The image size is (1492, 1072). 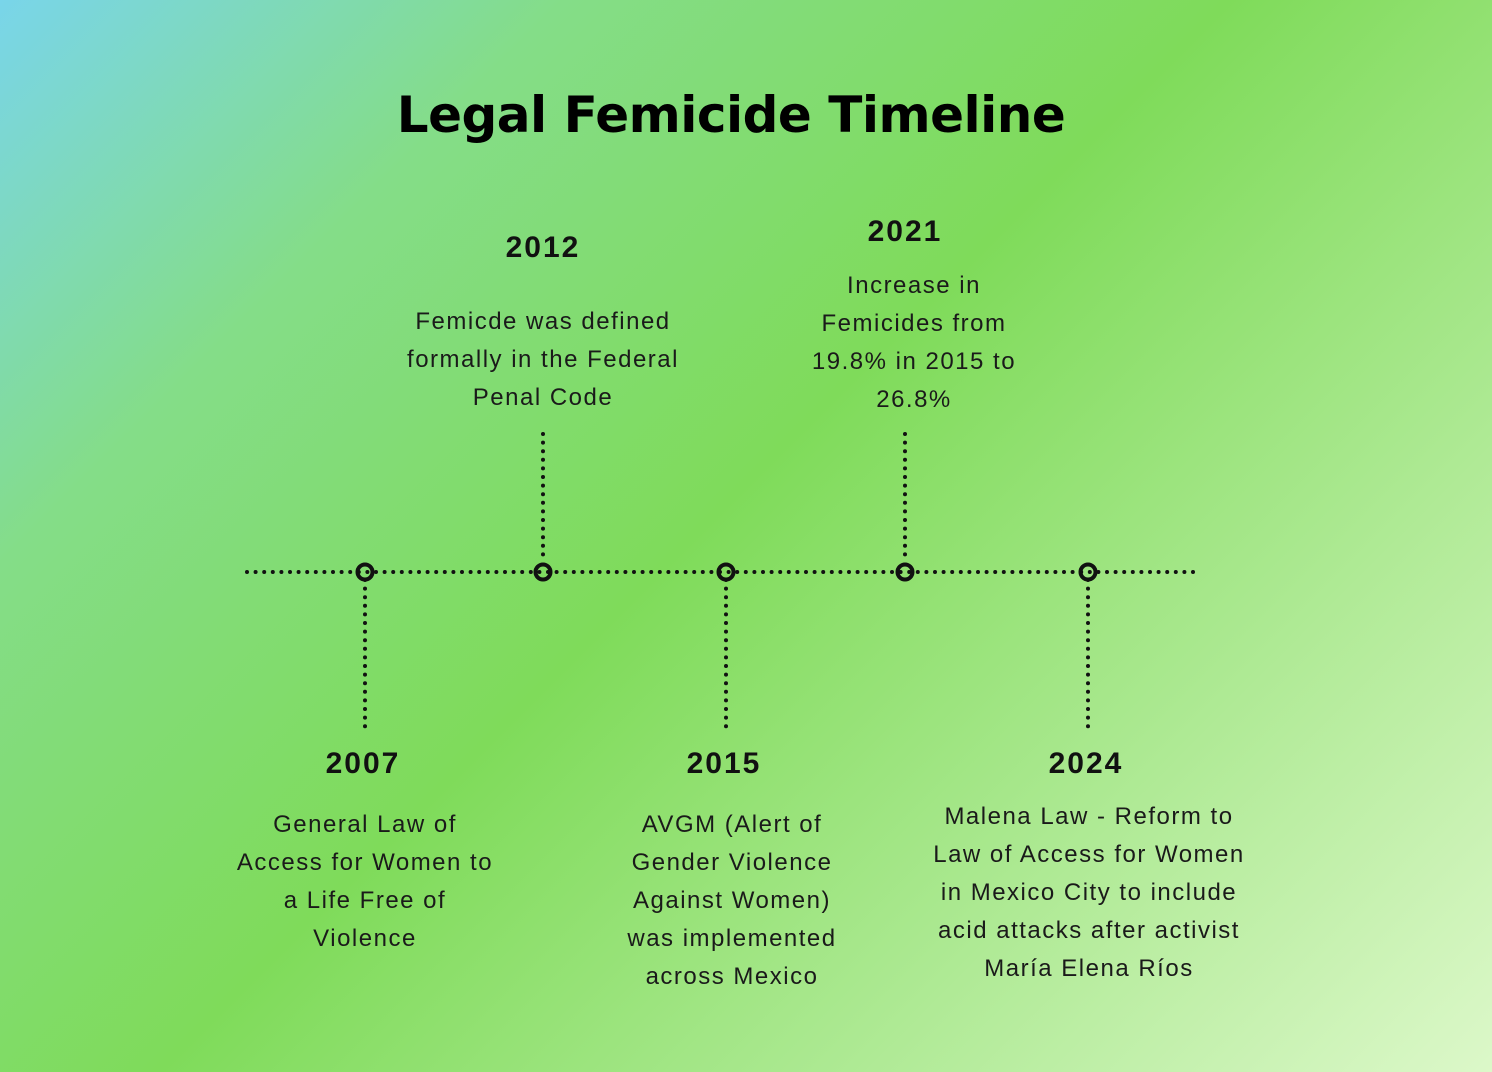 I want to click on node-2024, so click(x=1088, y=572).